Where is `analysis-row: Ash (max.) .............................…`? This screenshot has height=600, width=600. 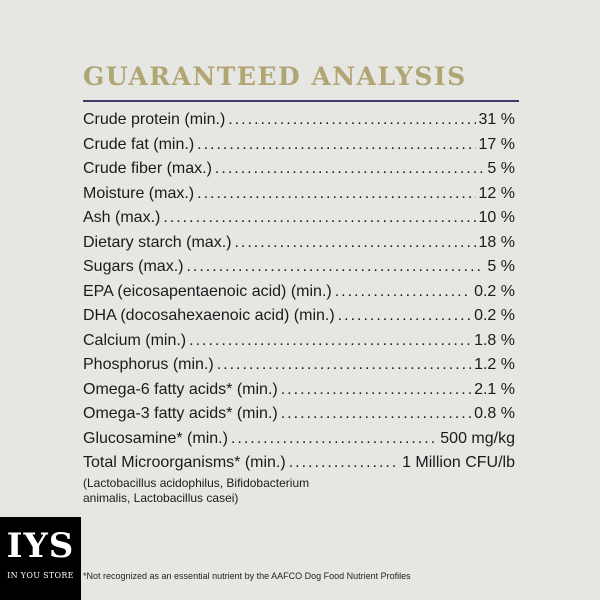
analysis-row: Ash (max.) .............................… is located at coordinates (299, 218).